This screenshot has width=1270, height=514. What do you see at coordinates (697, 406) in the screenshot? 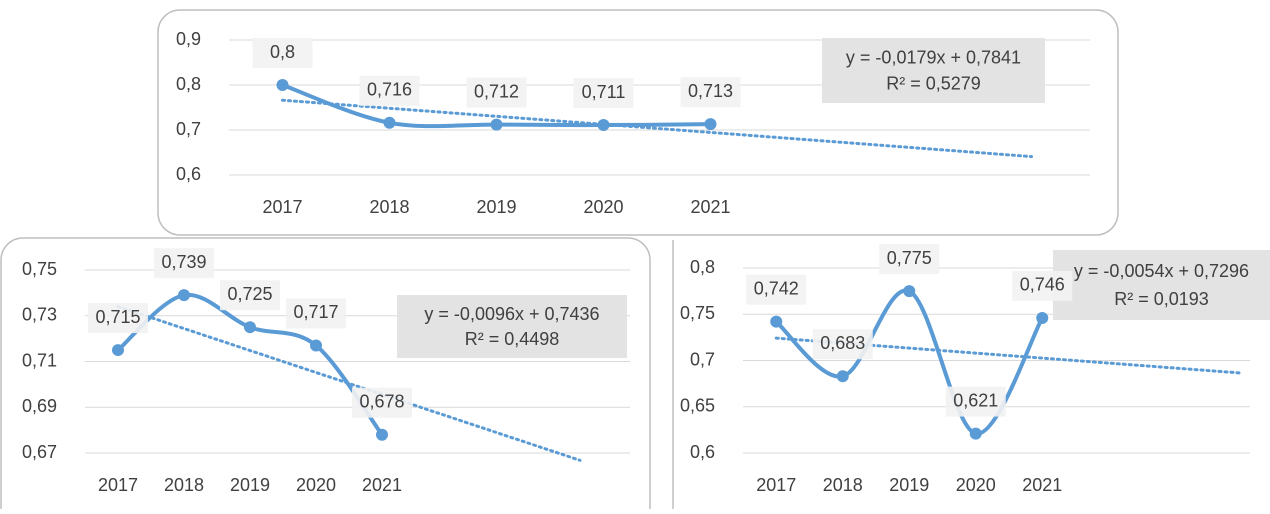
I see `y-tick-label: 0,65` at bounding box center [697, 406].